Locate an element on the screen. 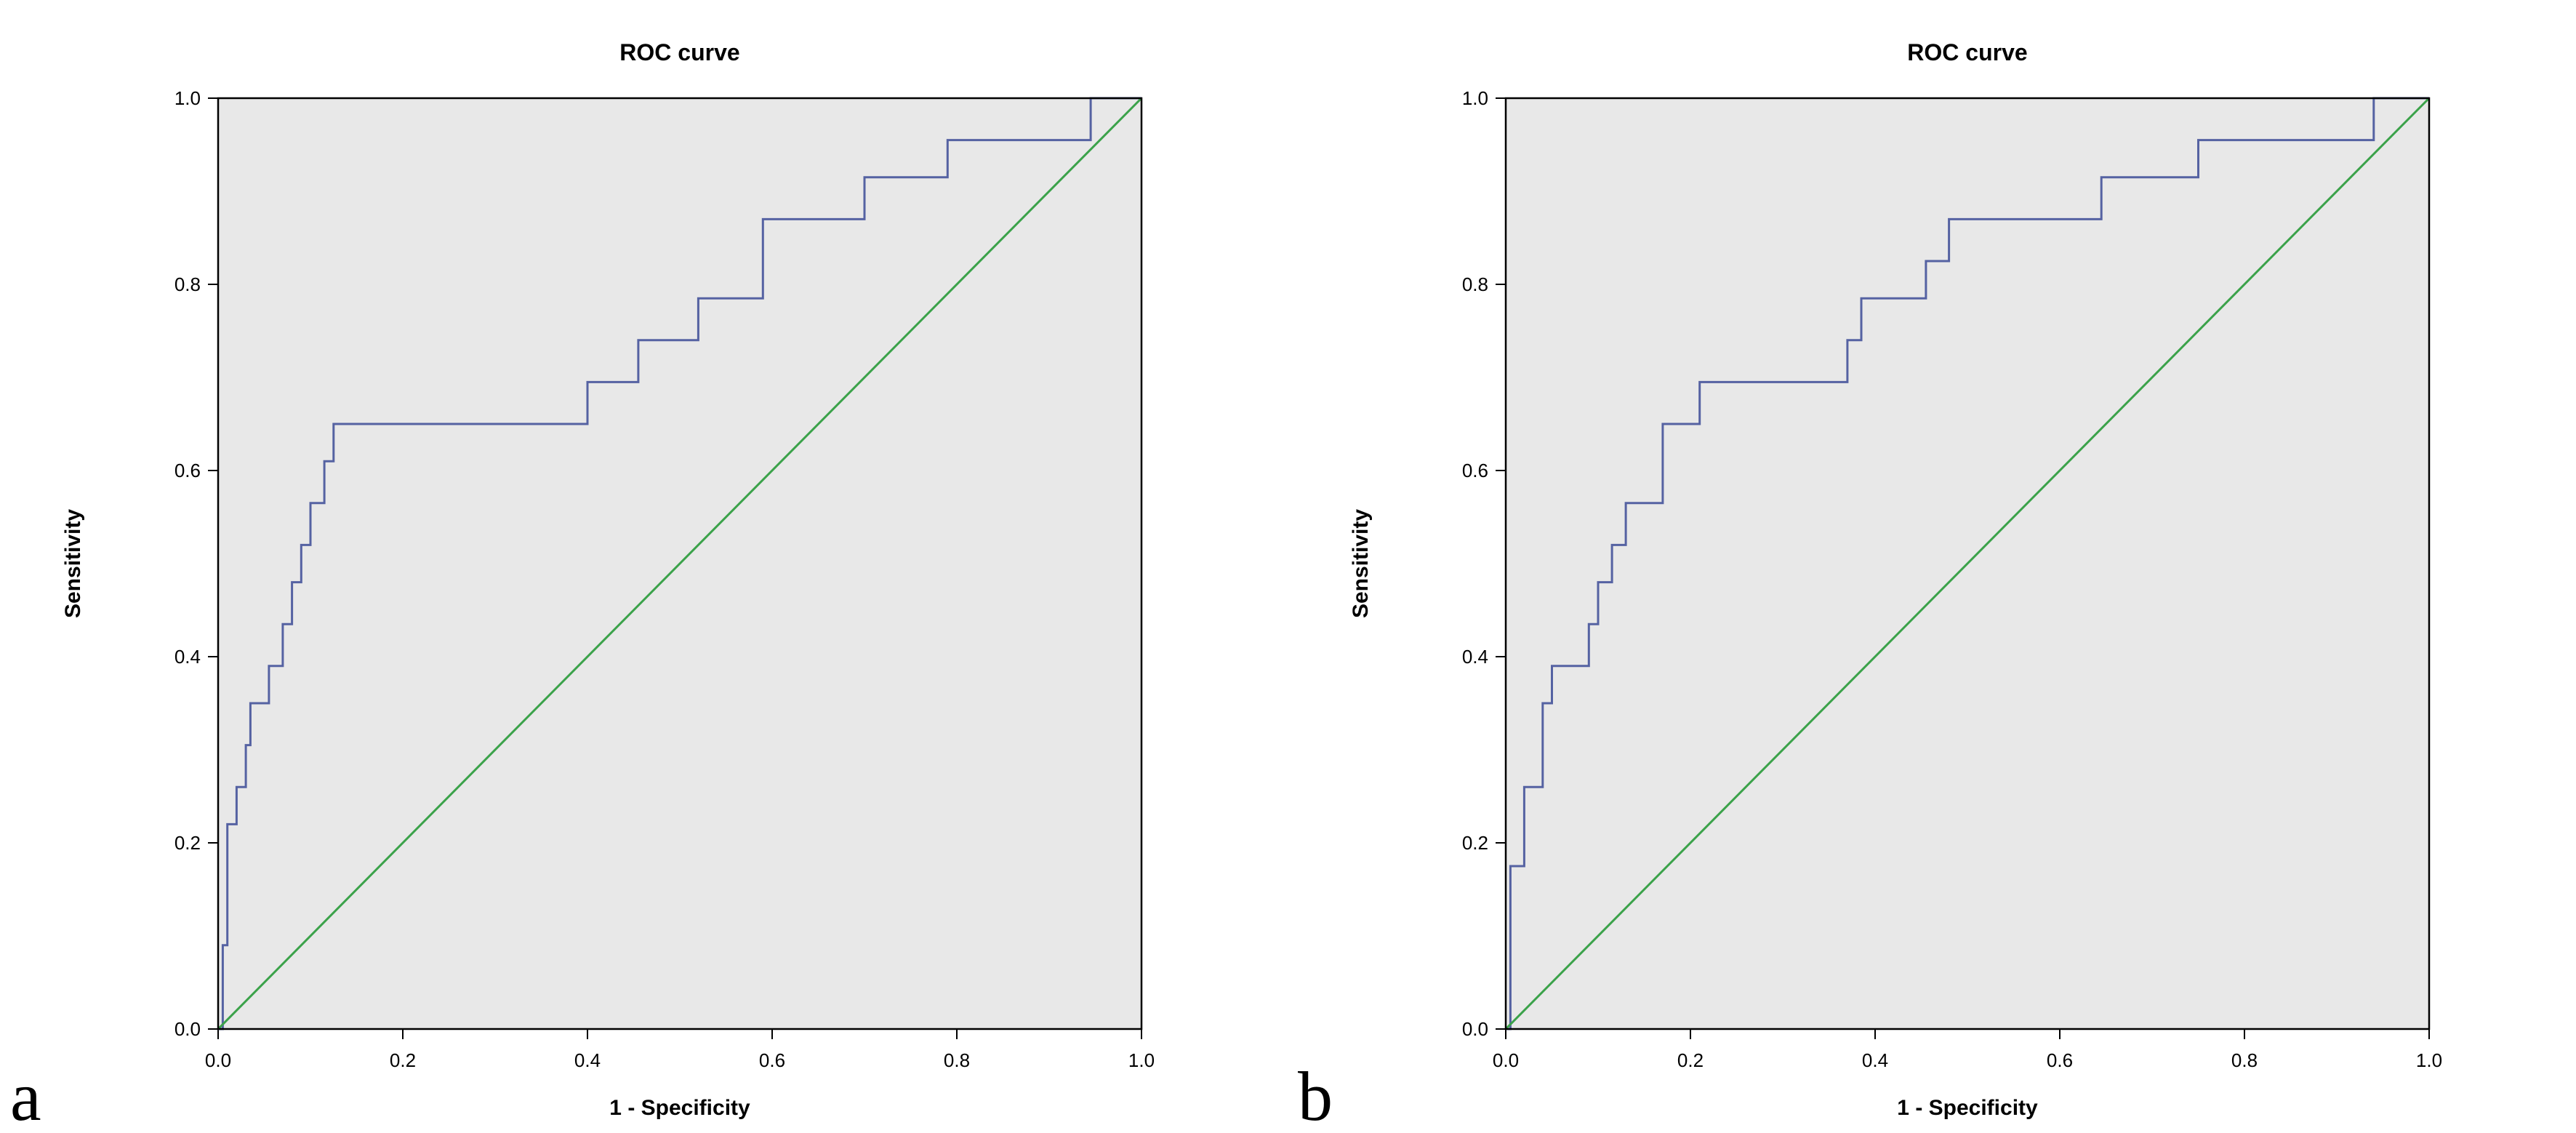  panel-letter-a: a is located at coordinates (26, 1095).